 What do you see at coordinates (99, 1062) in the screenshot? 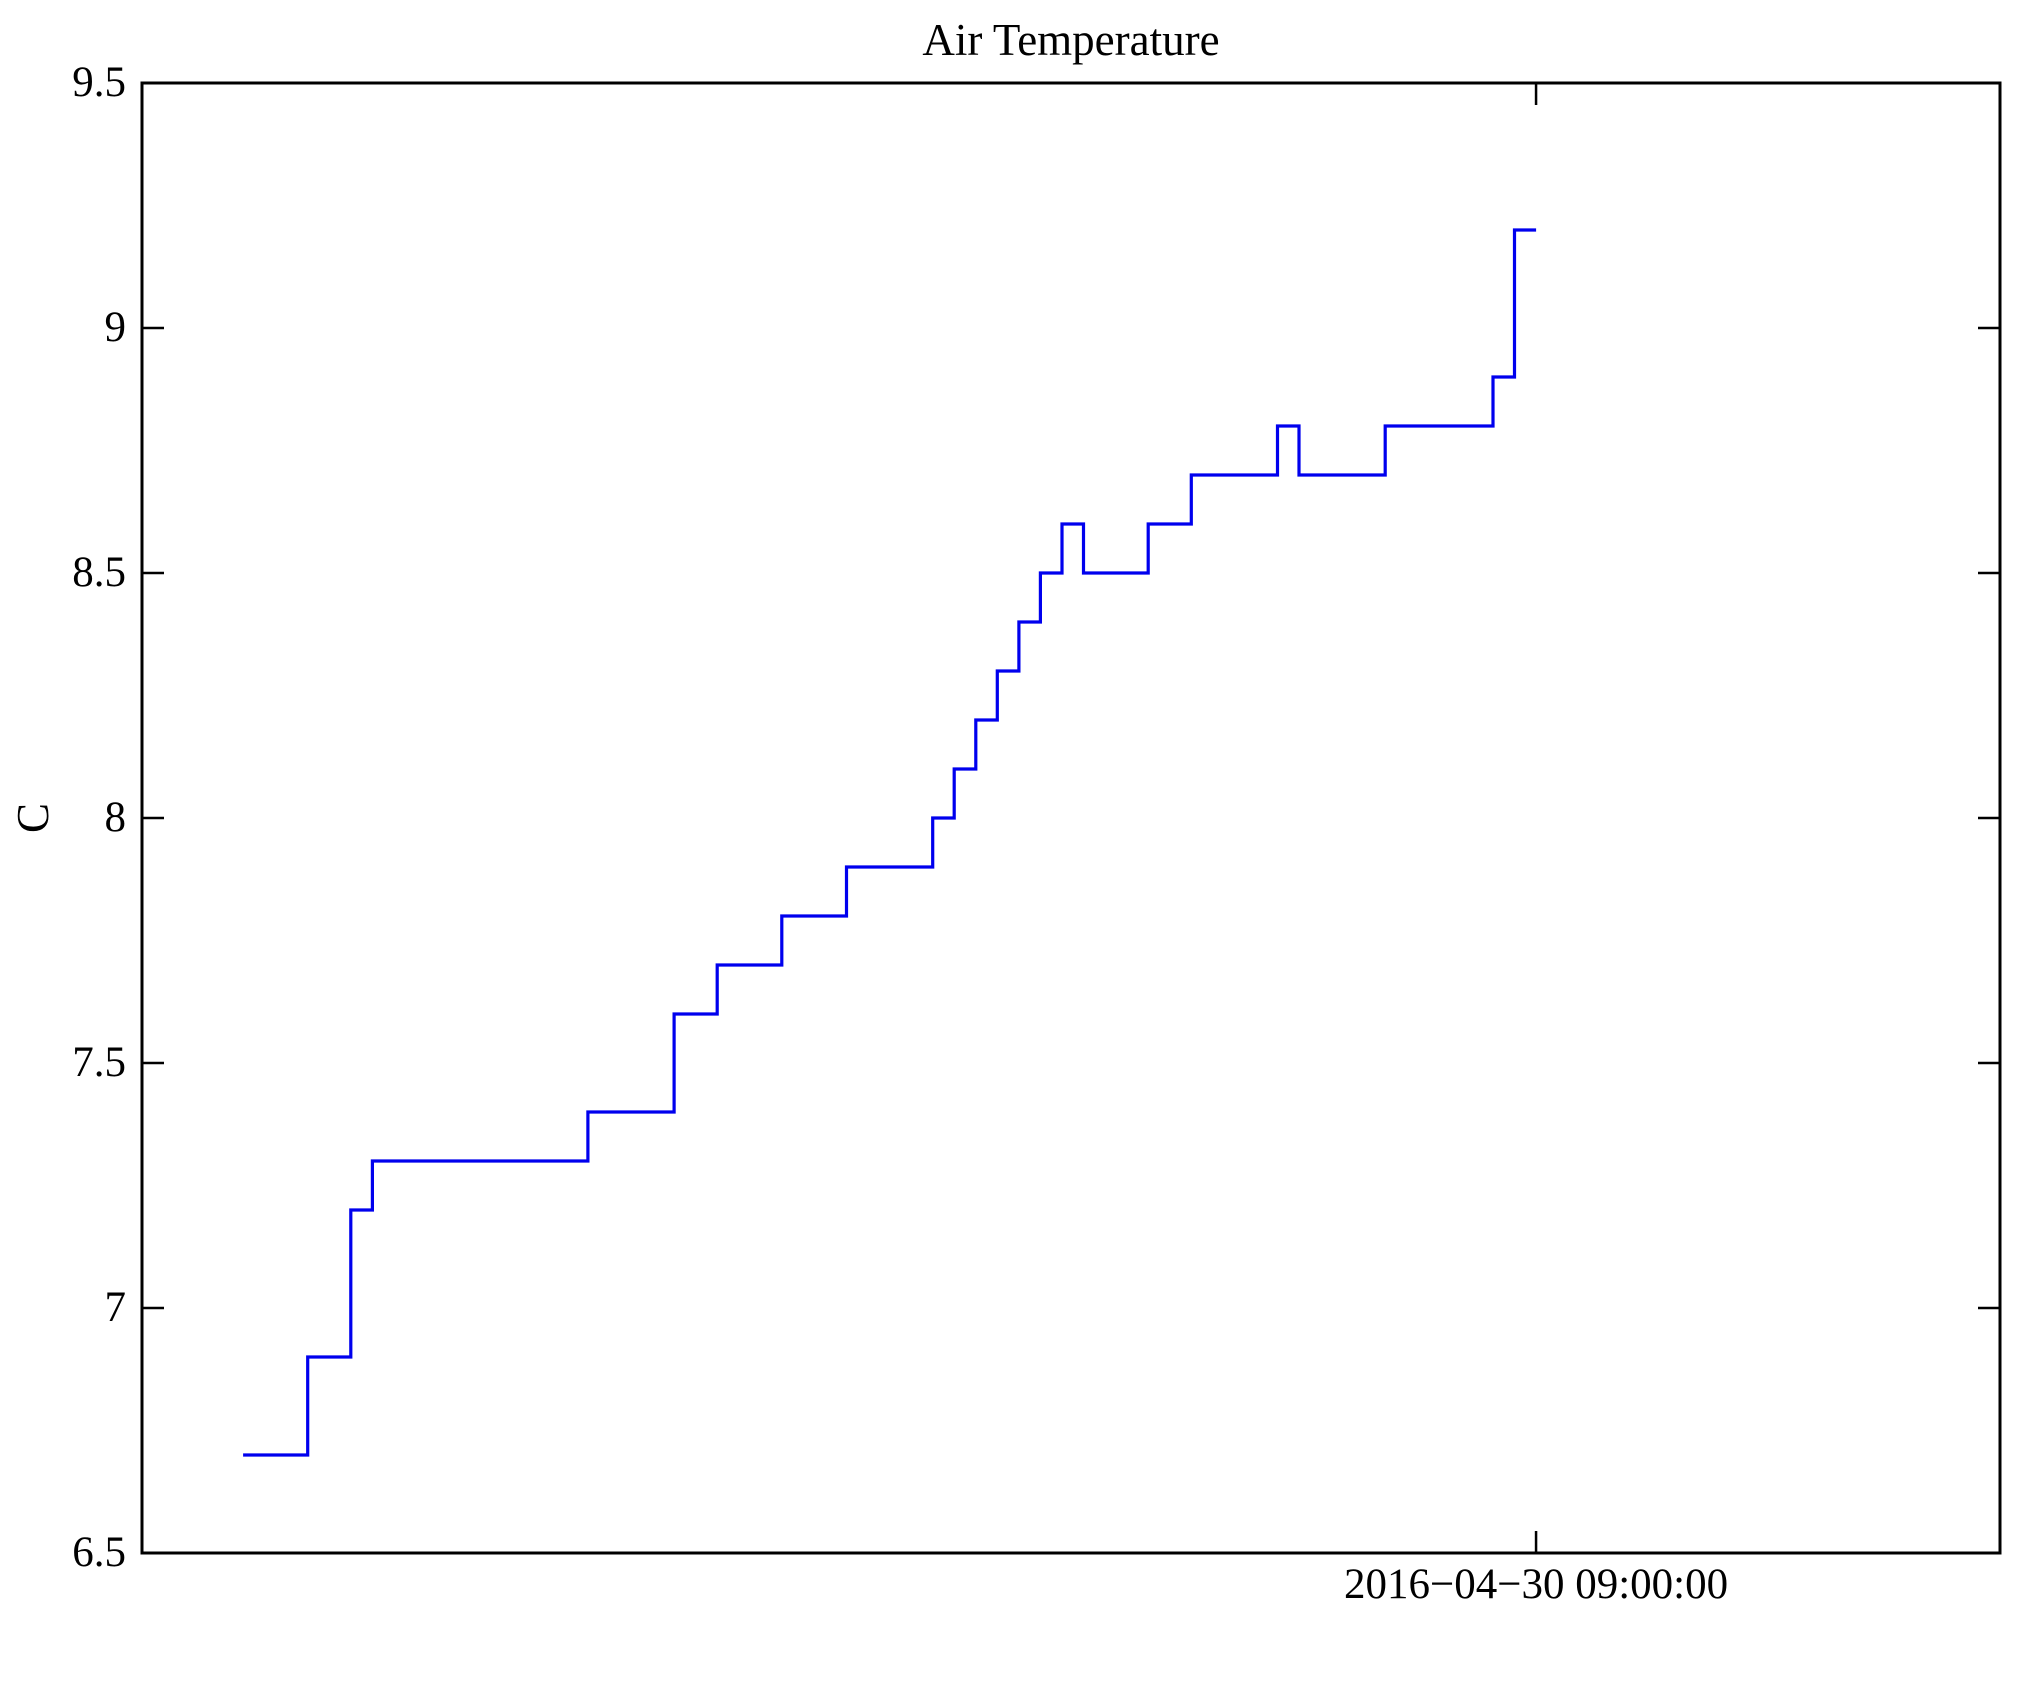
I see `y-tick-label: 7.5` at bounding box center [99, 1062].